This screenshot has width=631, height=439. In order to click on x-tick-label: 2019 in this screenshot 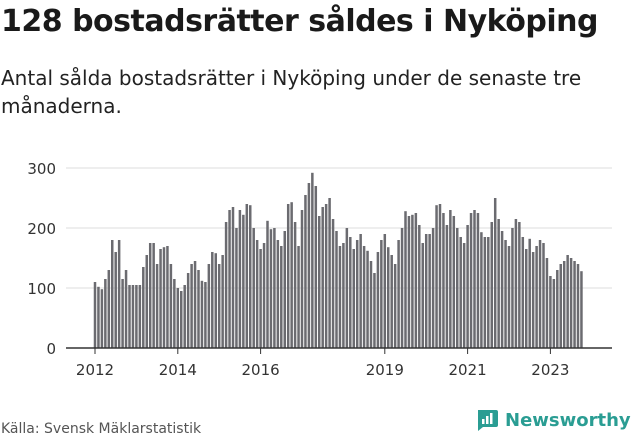, I will do `click(385, 370)`.